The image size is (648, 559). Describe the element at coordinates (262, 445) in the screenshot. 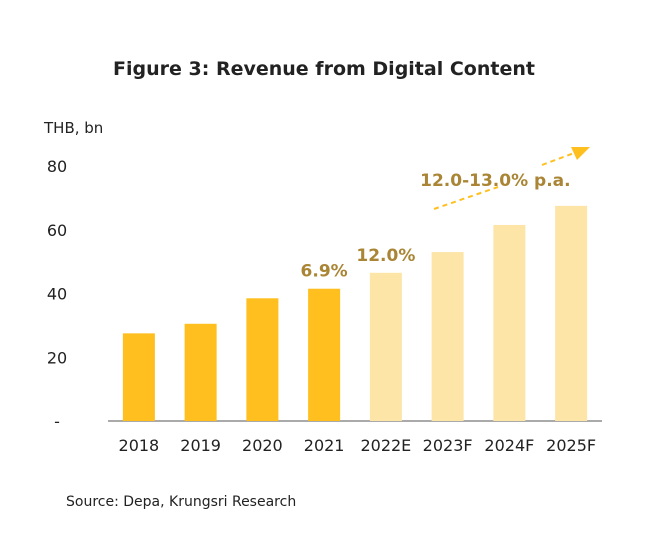

I see `x-tick-label: 2020` at that location.